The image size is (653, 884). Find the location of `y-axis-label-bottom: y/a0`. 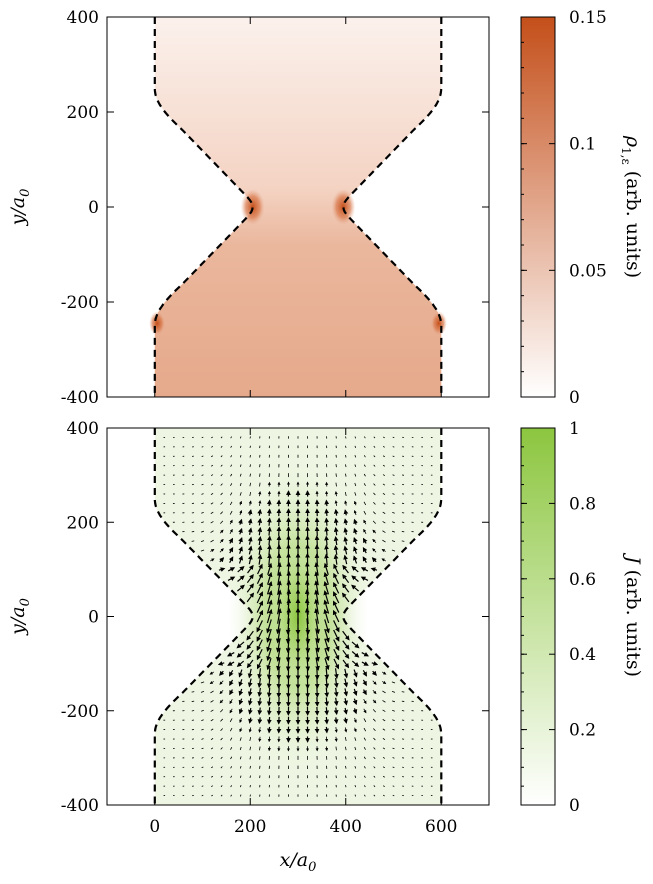

y-axis-label-bottom: y/a0 is located at coordinates (20, 617).